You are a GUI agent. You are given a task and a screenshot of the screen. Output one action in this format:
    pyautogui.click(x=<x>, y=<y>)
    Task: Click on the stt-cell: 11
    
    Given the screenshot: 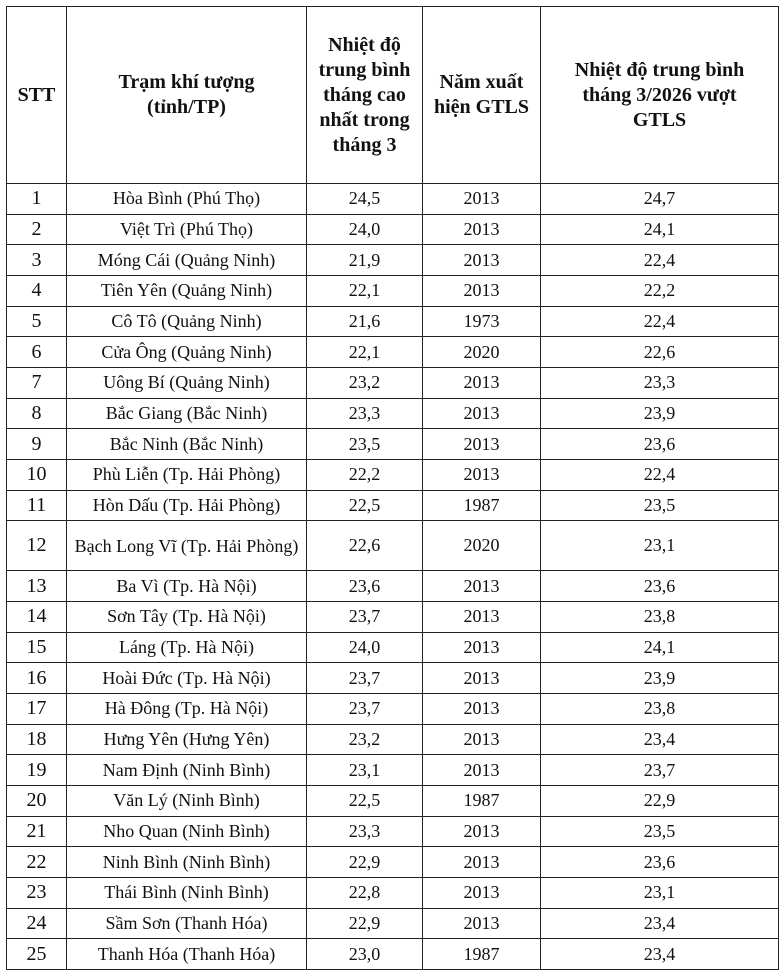 What is the action you would take?
    pyautogui.click(x=36, y=505)
    